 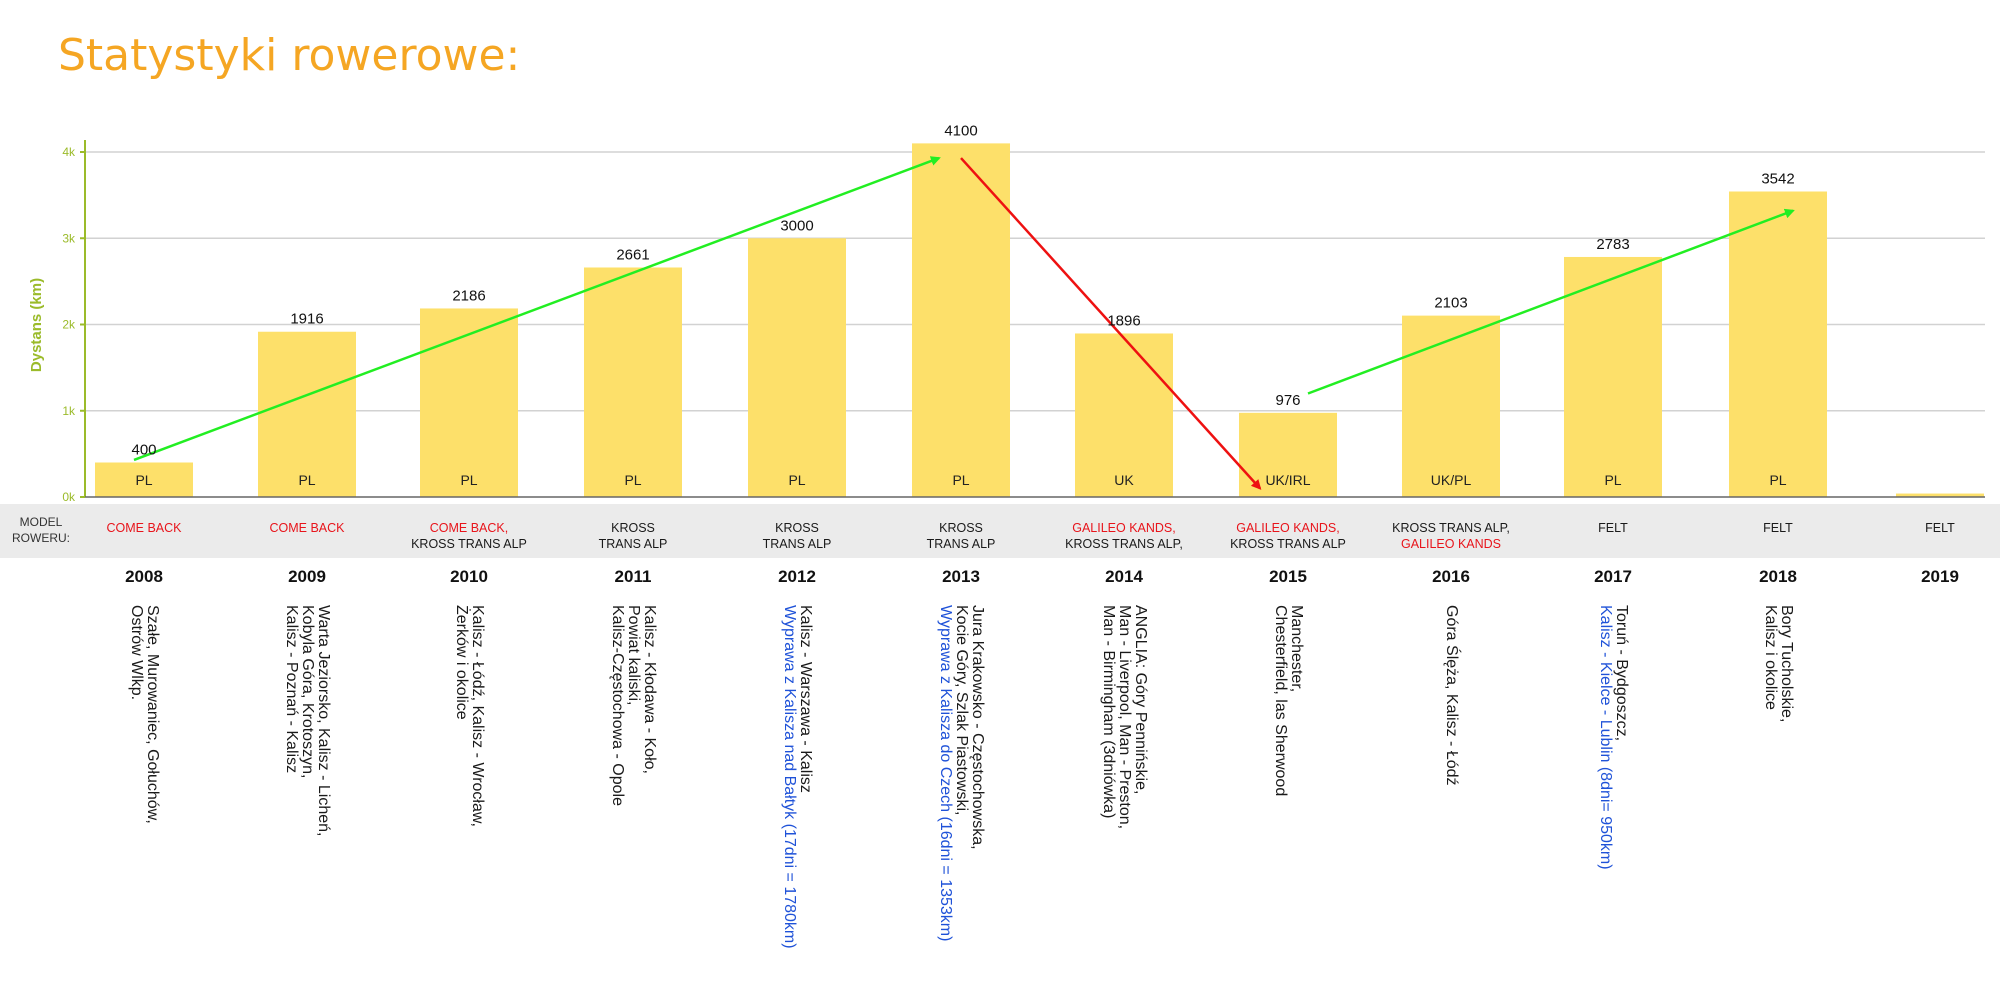 I want to click on bike-model-2010: COME BACK, KROSS TRANS ALP, so click(x=469, y=536).